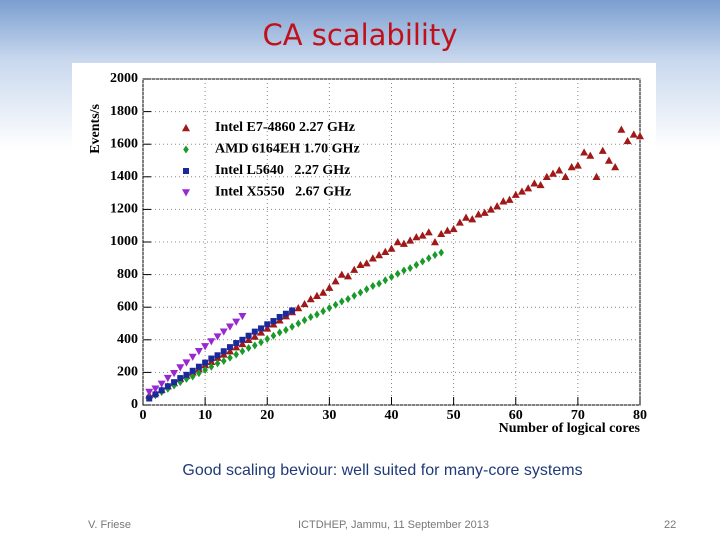 The width and height of the screenshot is (720, 540). Describe the element at coordinates (134, 404) in the screenshot. I see `y-tick-label: 0` at that location.